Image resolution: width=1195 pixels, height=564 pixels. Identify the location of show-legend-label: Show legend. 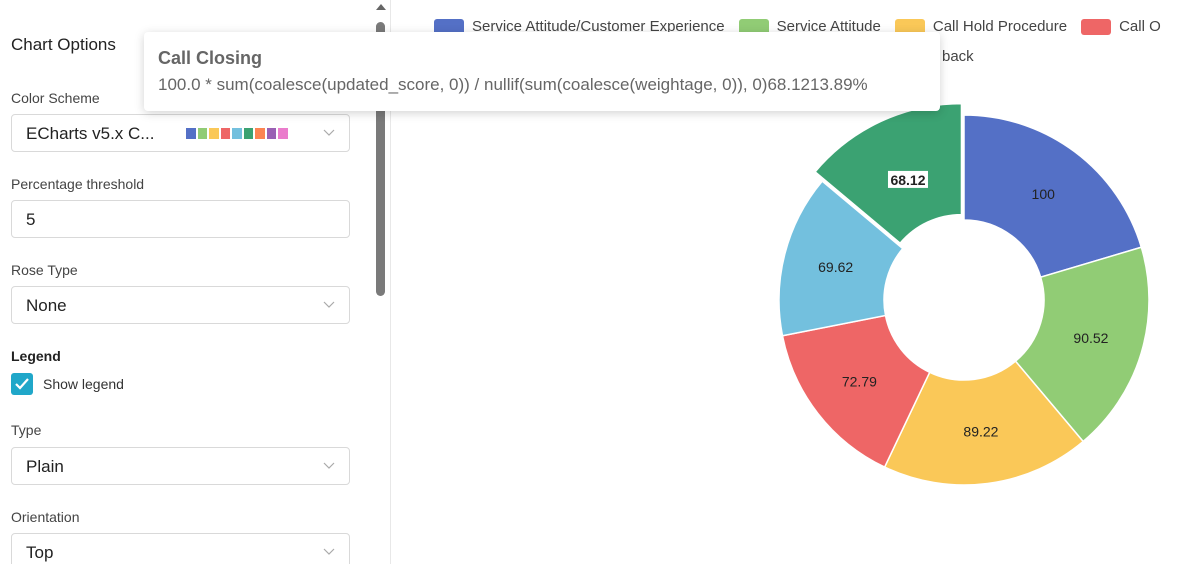
(83, 384).